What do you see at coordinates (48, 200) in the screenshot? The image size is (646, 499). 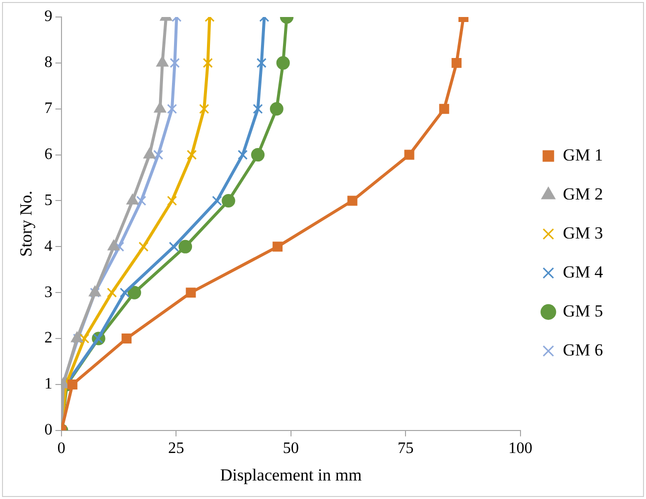 I see `y-tick-label: 5` at bounding box center [48, 200].